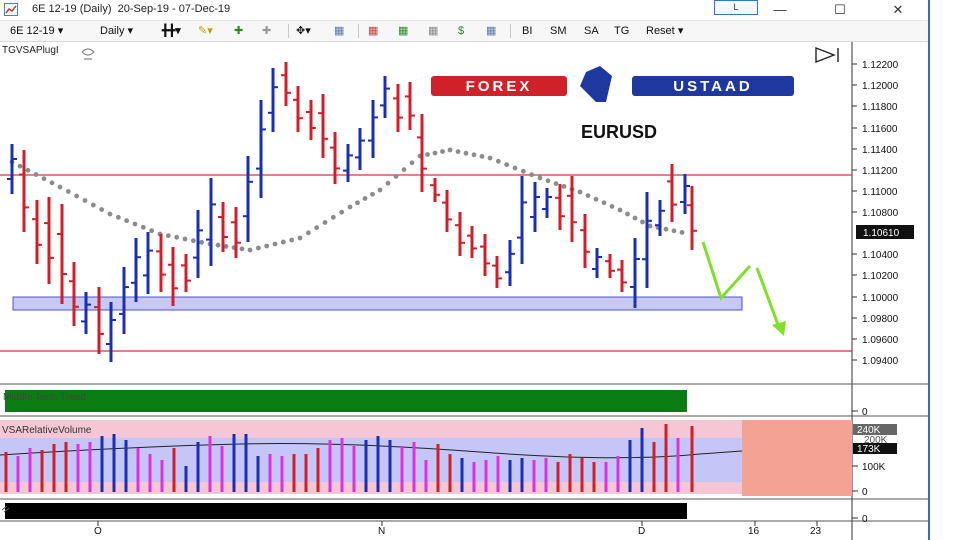  I want to click on data-box-icon: ▦, so click(339, 31).